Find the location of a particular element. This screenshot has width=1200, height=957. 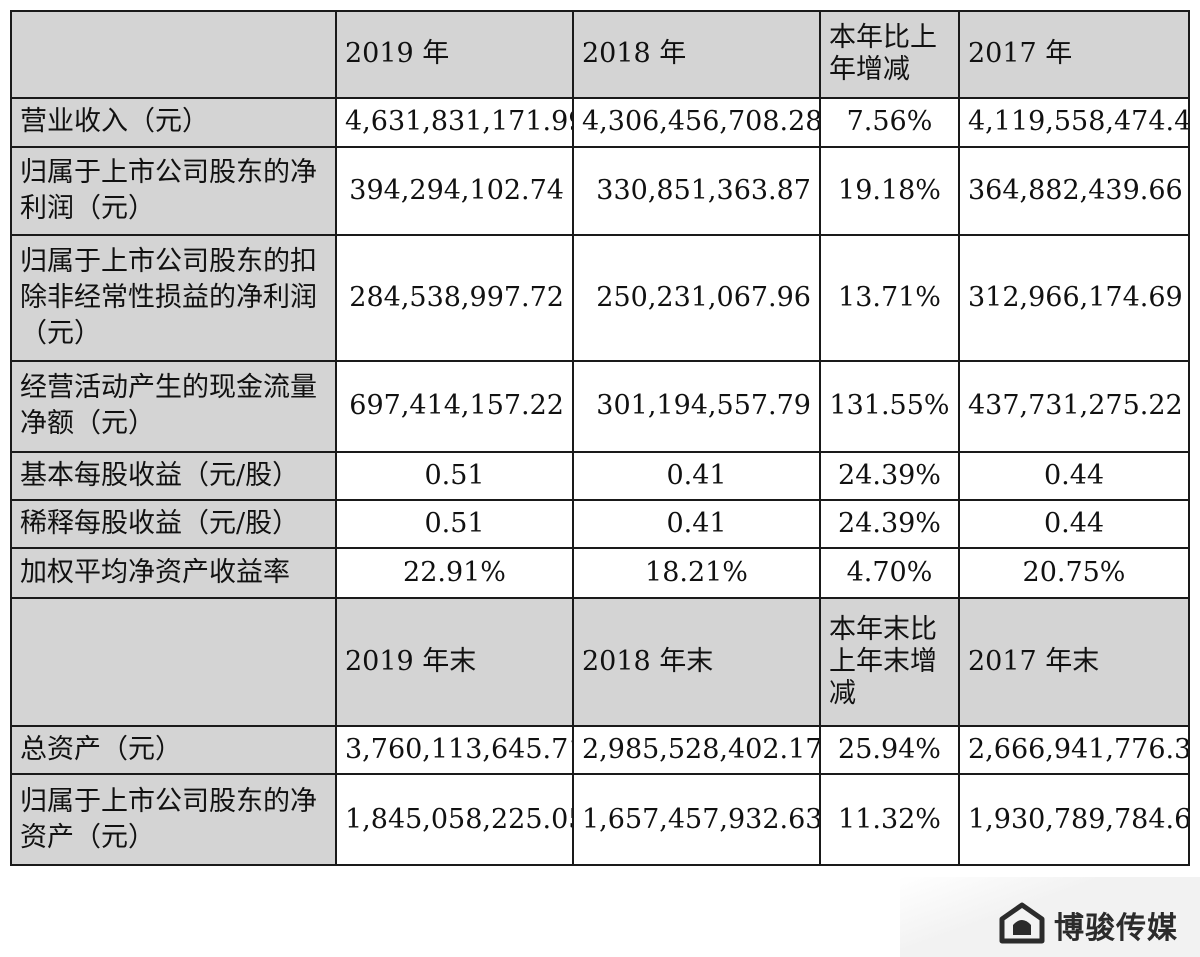

brand-logo-icon is located at coordinates (1022, 925).